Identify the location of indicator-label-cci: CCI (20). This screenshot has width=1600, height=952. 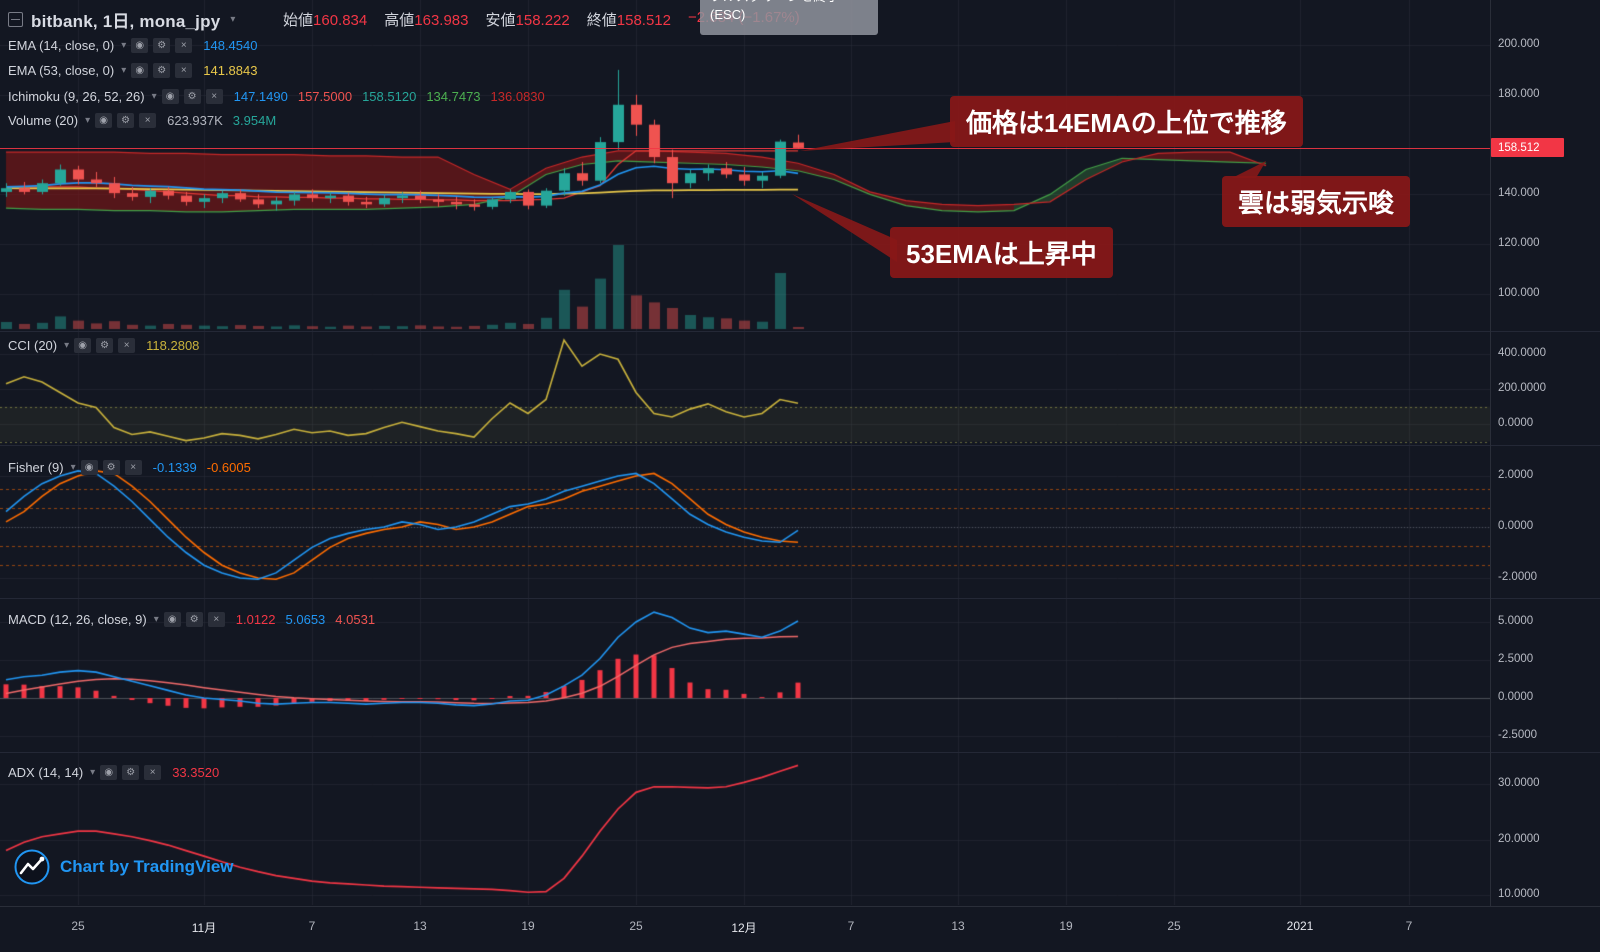
(33, 345).